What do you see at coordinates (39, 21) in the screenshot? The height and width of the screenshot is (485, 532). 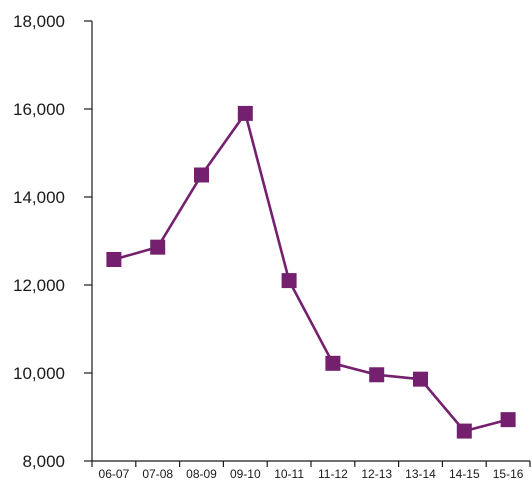 I see `y-tick-label: 18,000` at bounding box center [39, 21].